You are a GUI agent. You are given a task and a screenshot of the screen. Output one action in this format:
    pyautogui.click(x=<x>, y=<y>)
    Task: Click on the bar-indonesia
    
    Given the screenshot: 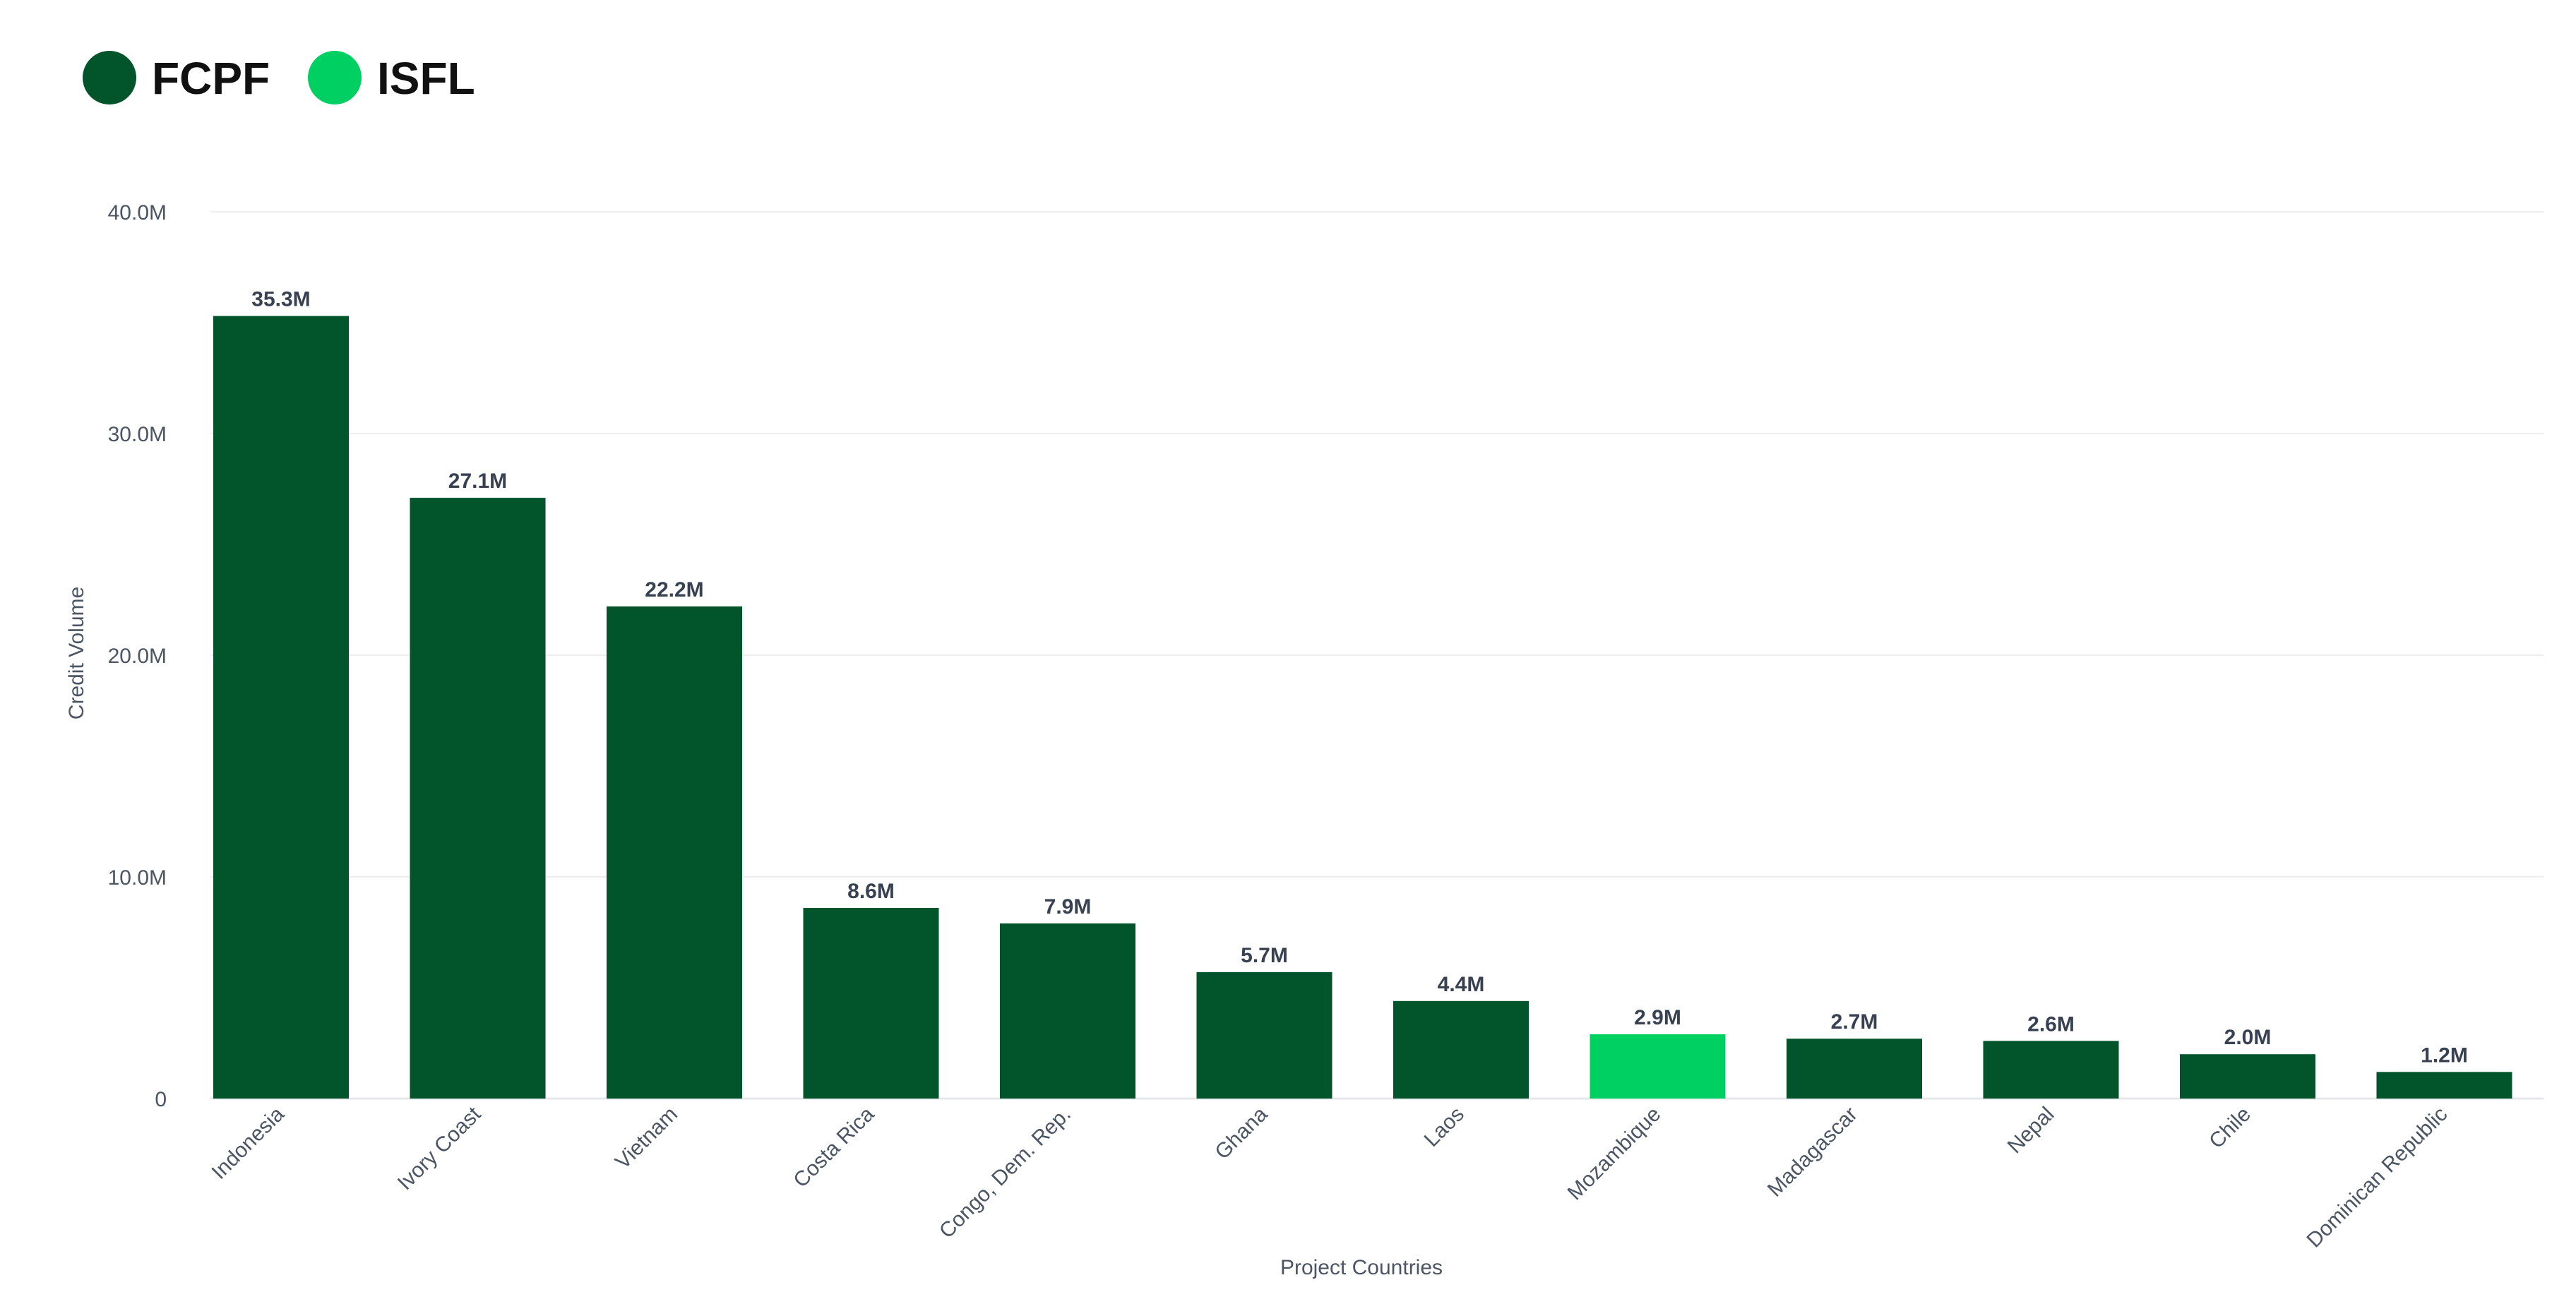 What is the action you would take?
    pyautogui.click(x=281, y=707)
    